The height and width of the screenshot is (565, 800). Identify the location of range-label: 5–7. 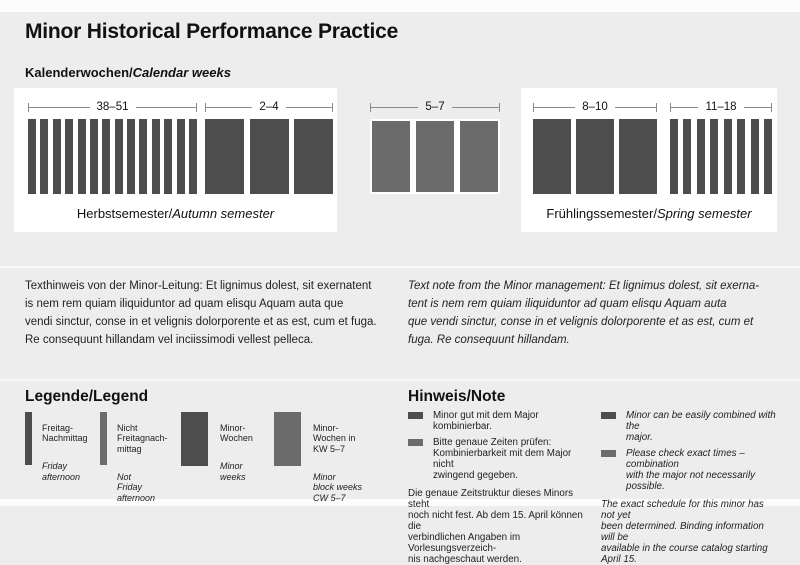
(435, 107).